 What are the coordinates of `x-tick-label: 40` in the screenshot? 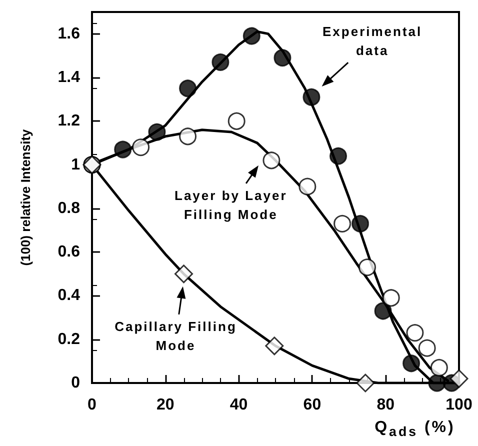 It's located at (239, 405).